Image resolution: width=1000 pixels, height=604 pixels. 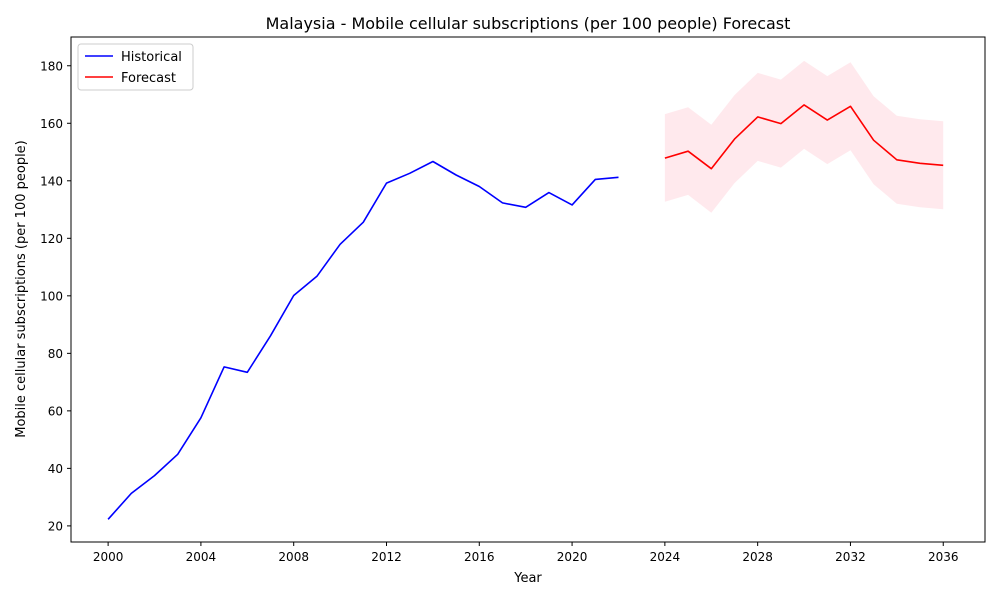 I want to click on x-tick-label: 2028, so click(x=757, y=557).